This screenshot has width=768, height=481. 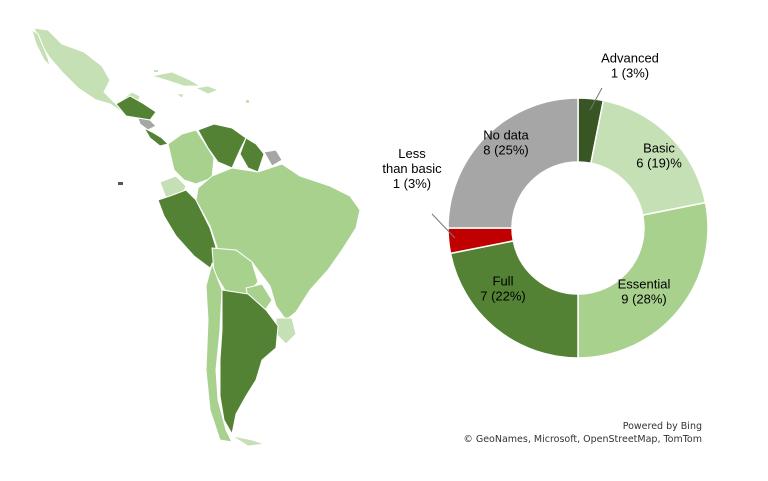 What do you see at coordinates (596, 99) in the screenshot?
I see `leader-line-advanced` at bounding box center [596, 99].